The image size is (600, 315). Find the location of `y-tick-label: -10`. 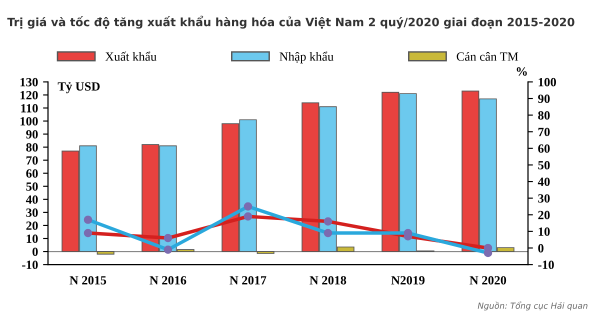

y-tick-label: -10 is located at coordinates (30, 265).